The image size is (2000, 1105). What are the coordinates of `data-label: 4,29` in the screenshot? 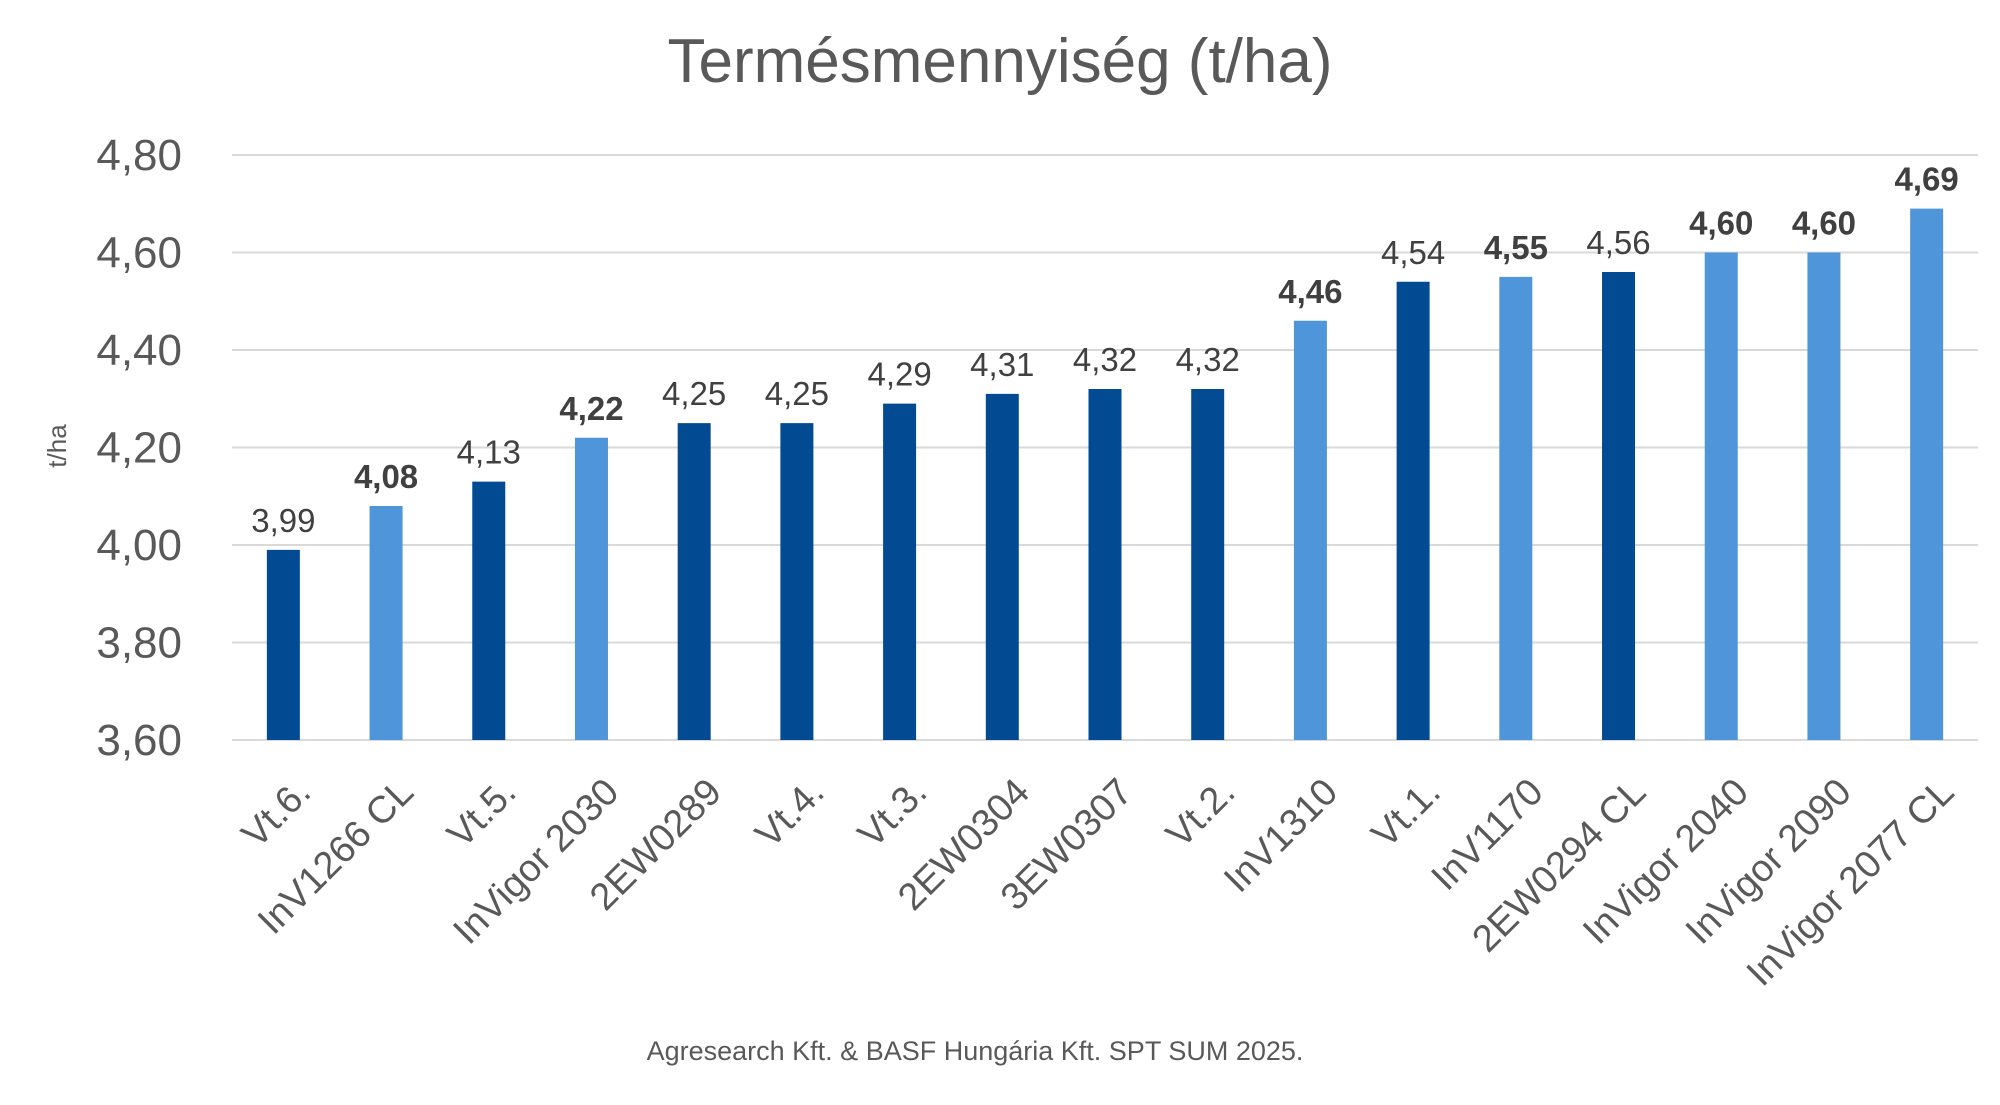 It's located at (899, 374).